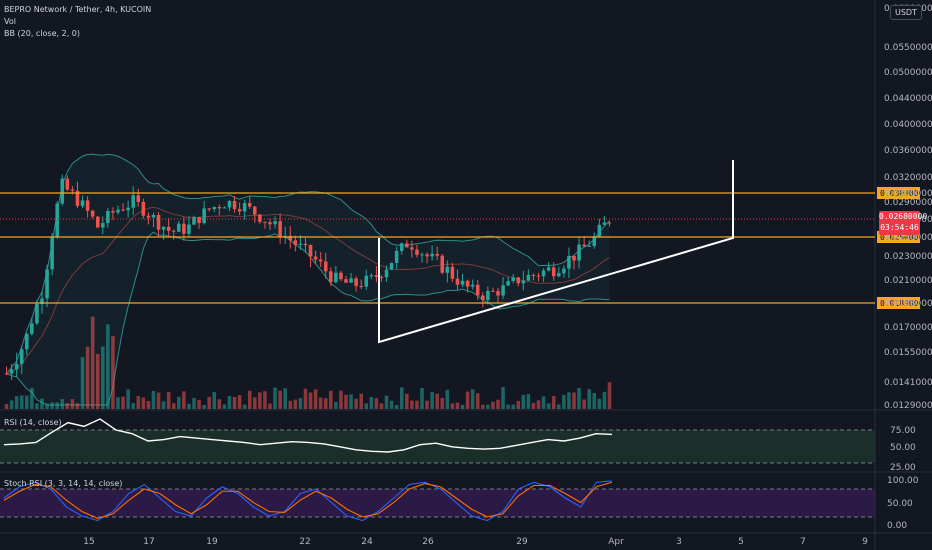 The width and height of the screenshot is (932, 550). Describe the element at coordinates (803, 542) in the screenshot. I see `time-tick-label: 7` at that location.